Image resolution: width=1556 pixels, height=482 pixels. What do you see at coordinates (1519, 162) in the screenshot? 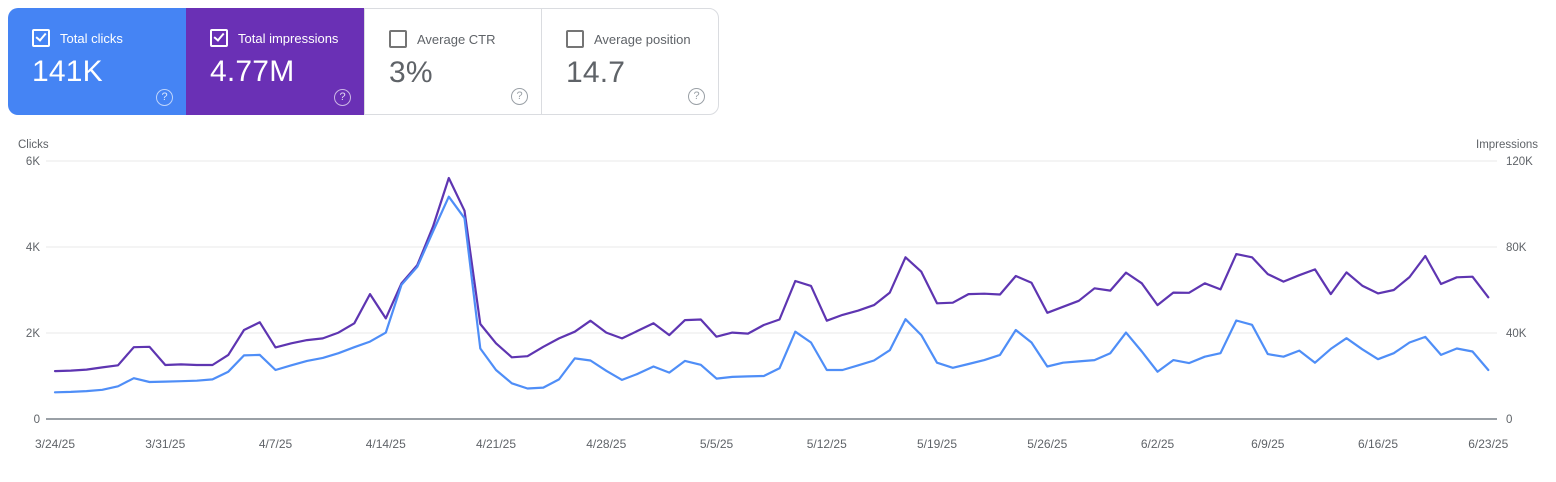
I see `y-axis-tick-right: 120K` at bounding box center [1519, 162].